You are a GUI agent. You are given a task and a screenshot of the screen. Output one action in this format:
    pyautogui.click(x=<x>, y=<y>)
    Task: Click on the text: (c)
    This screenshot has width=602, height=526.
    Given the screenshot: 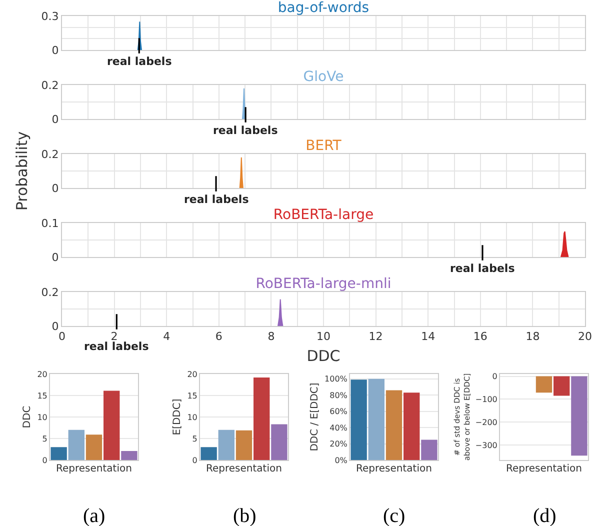 What is the action you would take?
    pyautogui.click(x=394, y=515)
    